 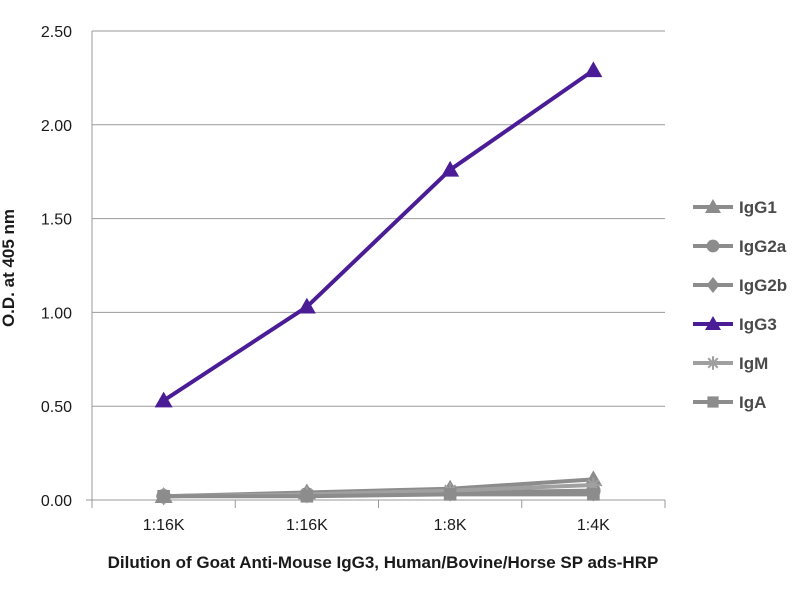 I want to click on y-tick-label: 2.00, so click(x=56, y=126).